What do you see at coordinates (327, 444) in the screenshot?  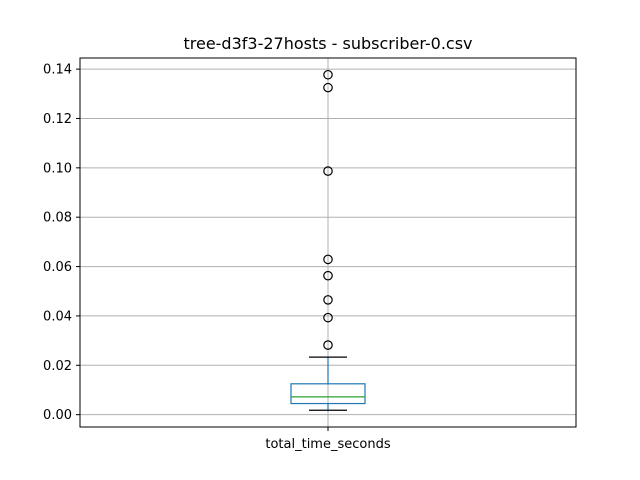 I see `x-tick-label: total_time_seconds` at bounding box center [327, 444].